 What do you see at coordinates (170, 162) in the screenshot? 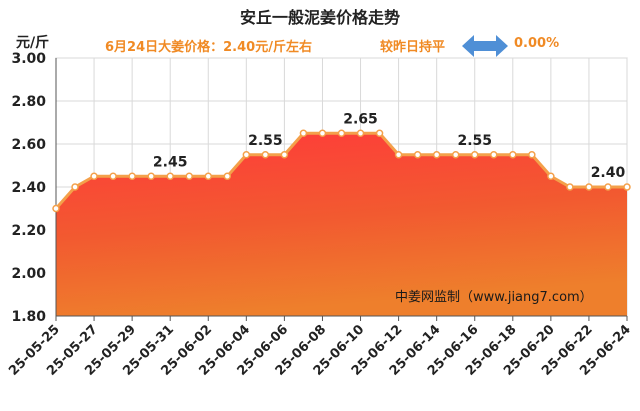
I see `data-label: 2.45` at bounding box center [170, 162].